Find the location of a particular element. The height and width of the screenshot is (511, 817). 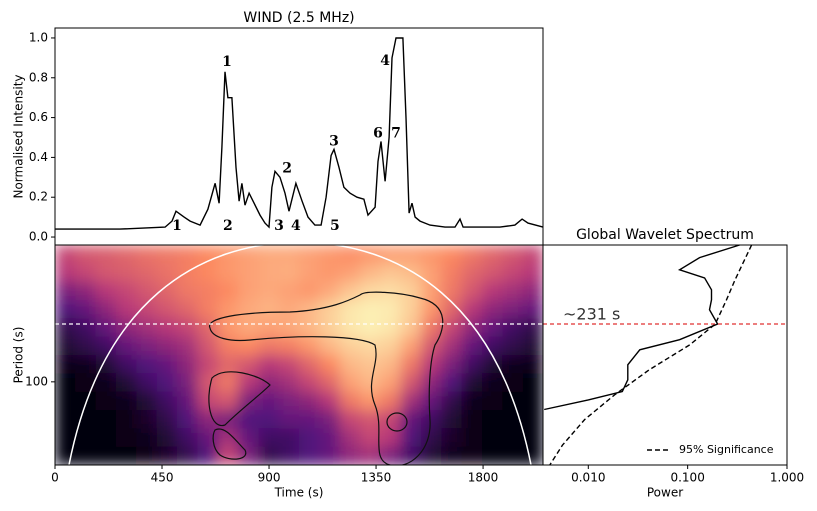

annotation: 2 is located at coordinates (228, 226).